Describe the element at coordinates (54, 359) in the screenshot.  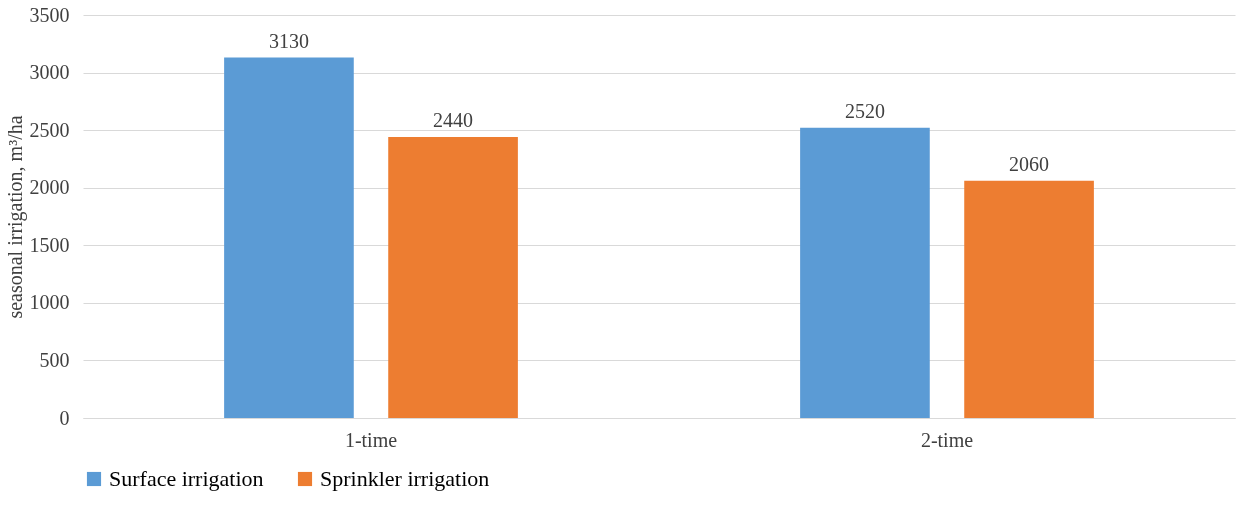
I see `y-tick-label: 500` at that location.